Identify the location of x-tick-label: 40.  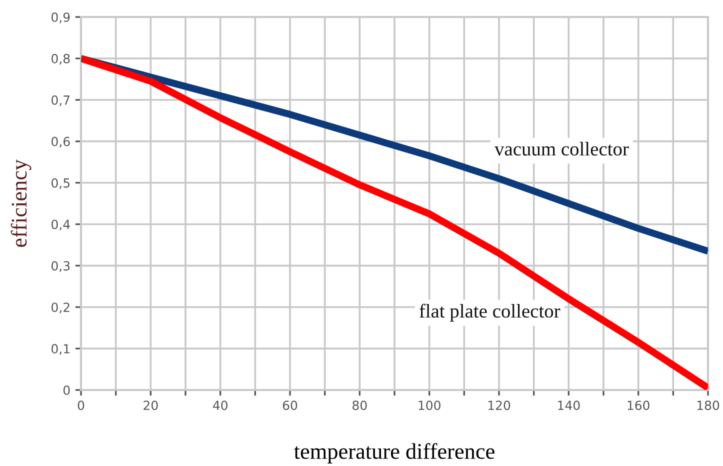
(220, 405).